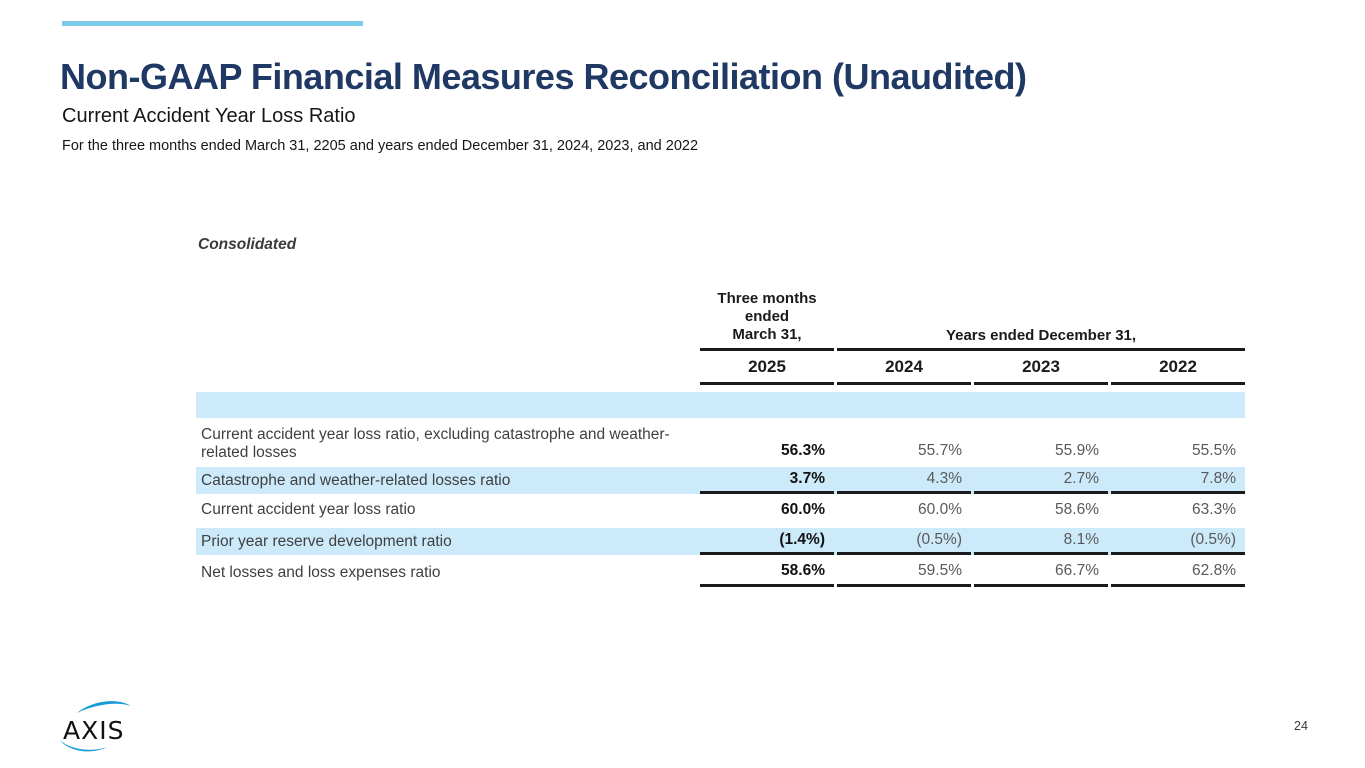 This screenshot has width=1365, height=768. I want to click on table-row-blank, so click(720, 405).